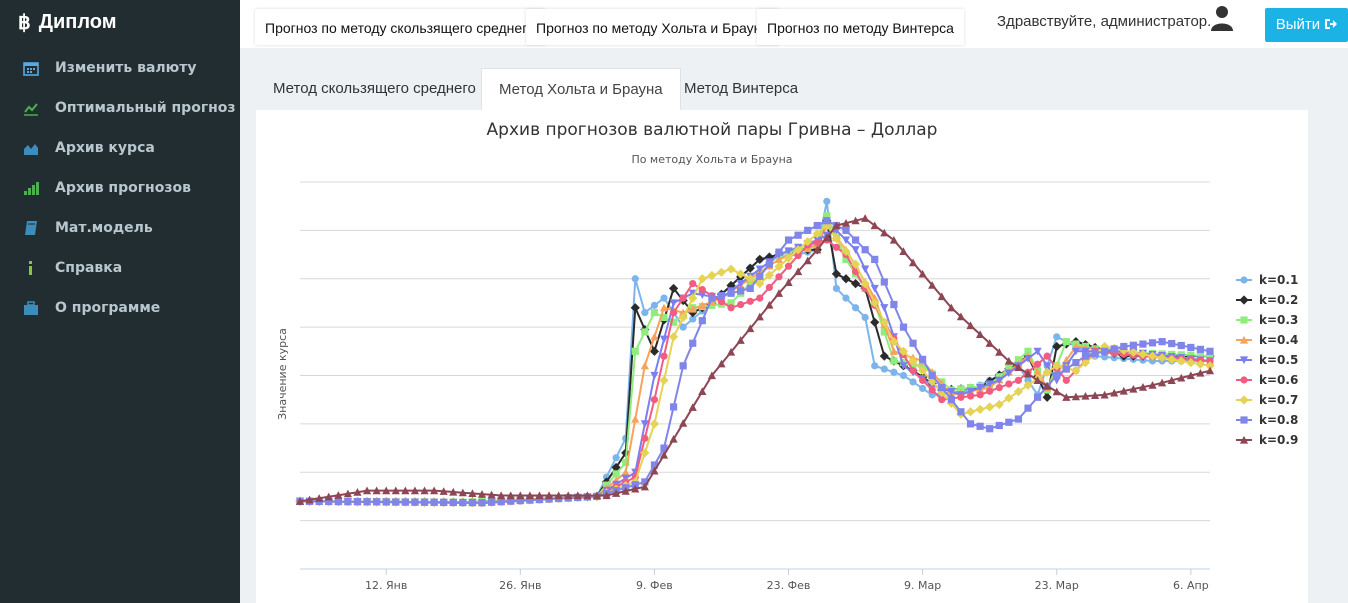  Describe the element at coordinates (120, 148) in the screenshot. I see `sidebar-item-rate-archive: Архив курса` at that location.